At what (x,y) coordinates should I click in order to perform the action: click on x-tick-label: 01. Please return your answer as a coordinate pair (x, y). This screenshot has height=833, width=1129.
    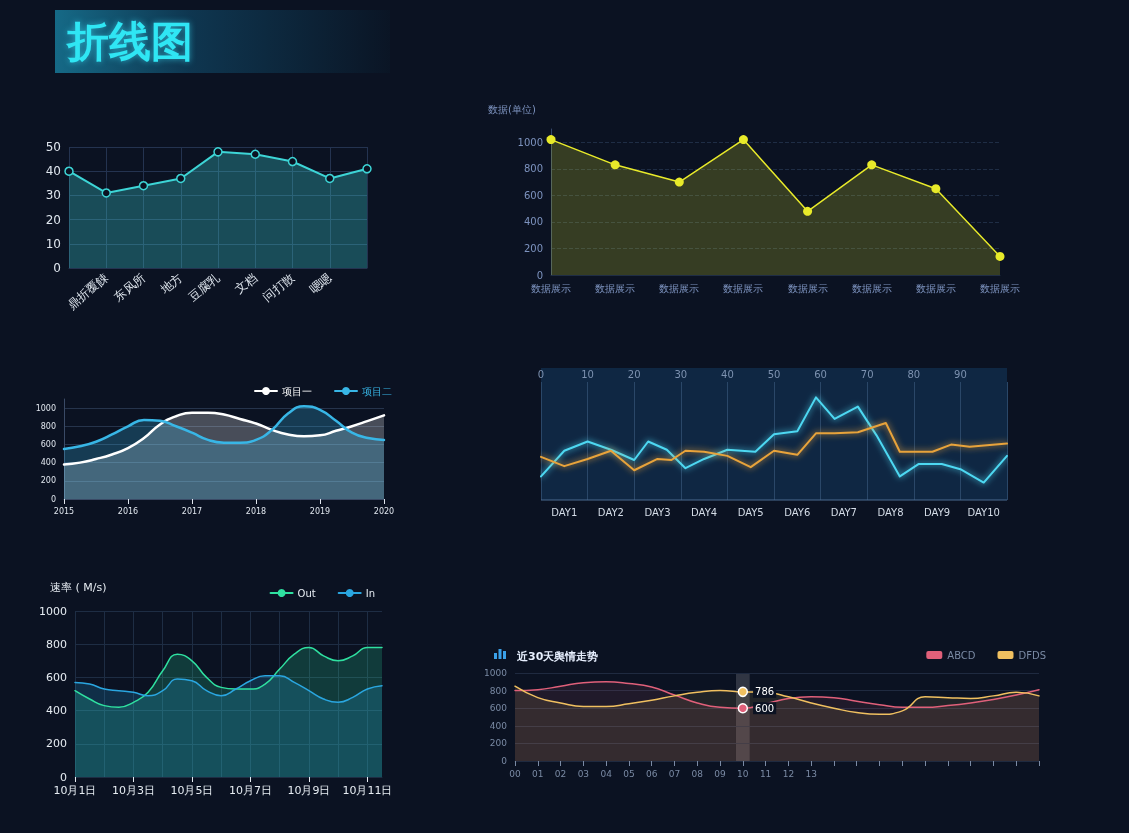
    Looking at the image, I should click on (538, 773).